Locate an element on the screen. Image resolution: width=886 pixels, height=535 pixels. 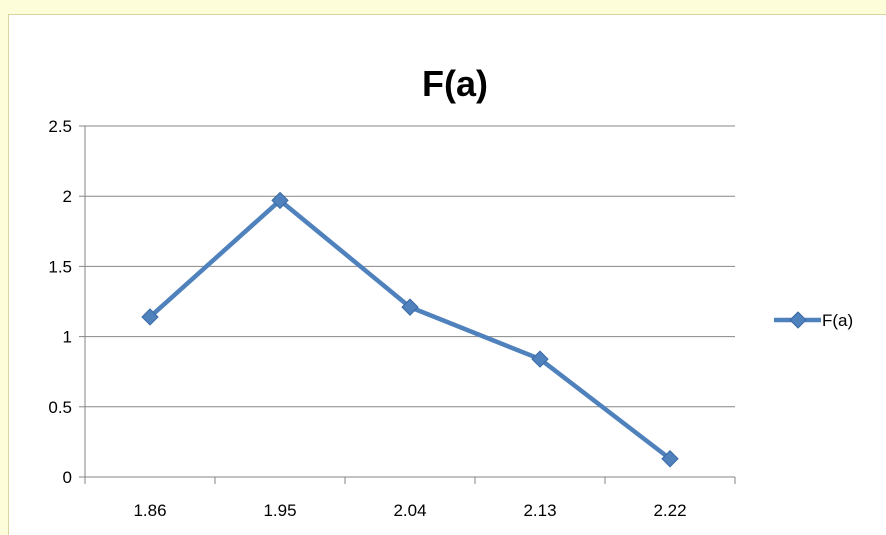
y-tick-label: 0 is located at coordinates (67, 477).